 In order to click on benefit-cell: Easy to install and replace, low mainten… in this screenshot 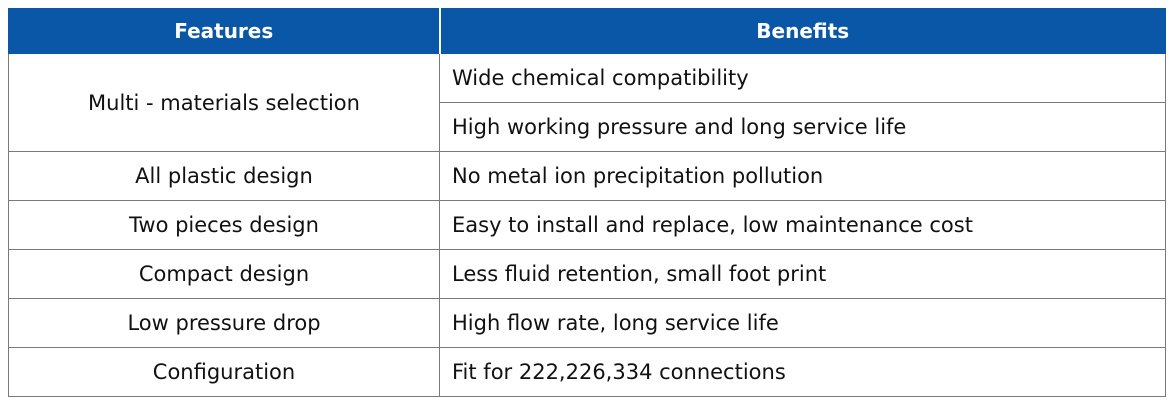, I will do `click(802, 225)`.